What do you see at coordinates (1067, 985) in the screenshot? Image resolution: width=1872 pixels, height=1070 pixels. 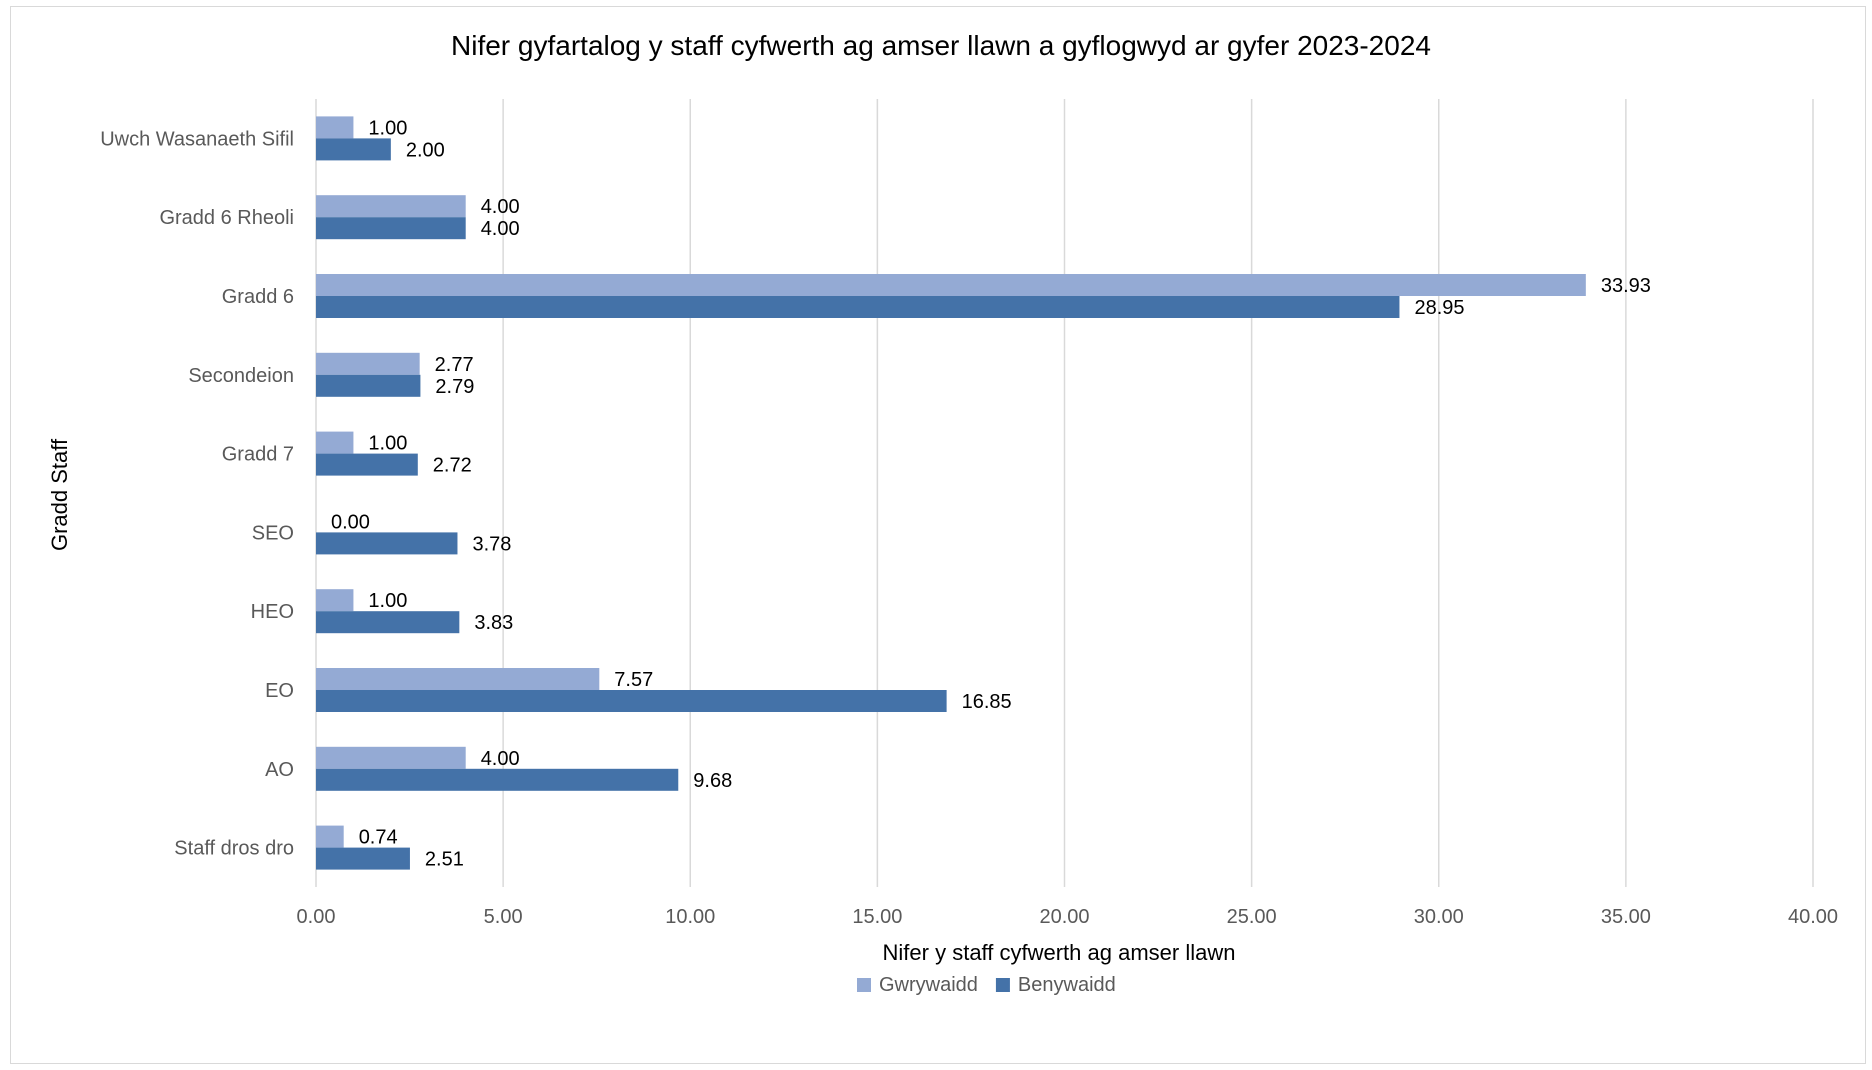 I see `legend-label: Benywaidd` at bounding box center [1067, 985].